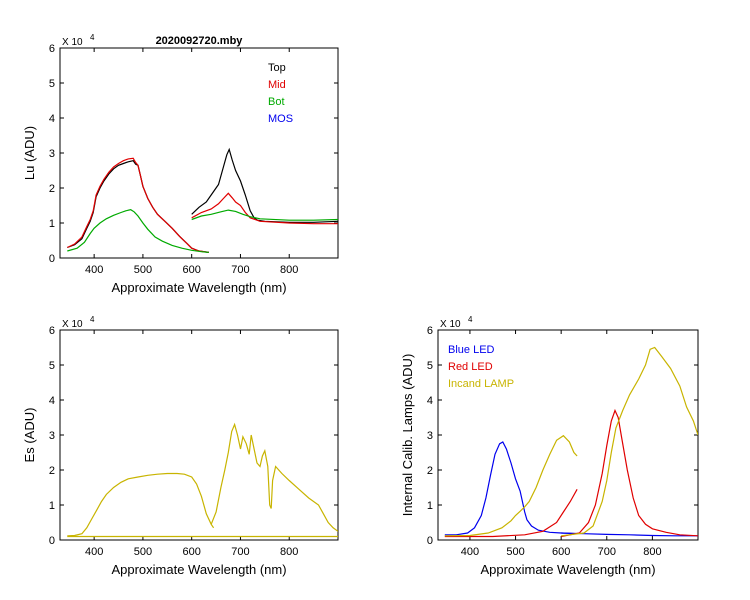  I want to click on legend-entry: Blue LED, so click(471, 350).